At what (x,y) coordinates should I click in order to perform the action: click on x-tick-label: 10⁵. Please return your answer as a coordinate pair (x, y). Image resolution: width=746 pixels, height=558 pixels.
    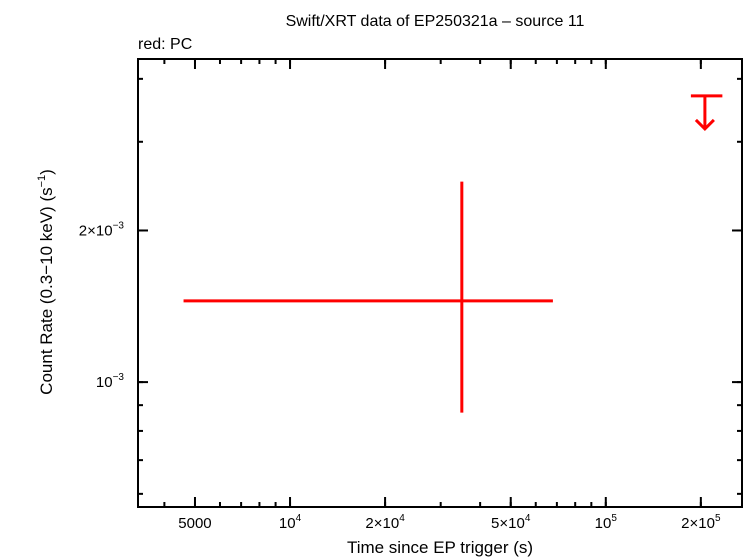
    Looking at the image, I should click on (606, 522).